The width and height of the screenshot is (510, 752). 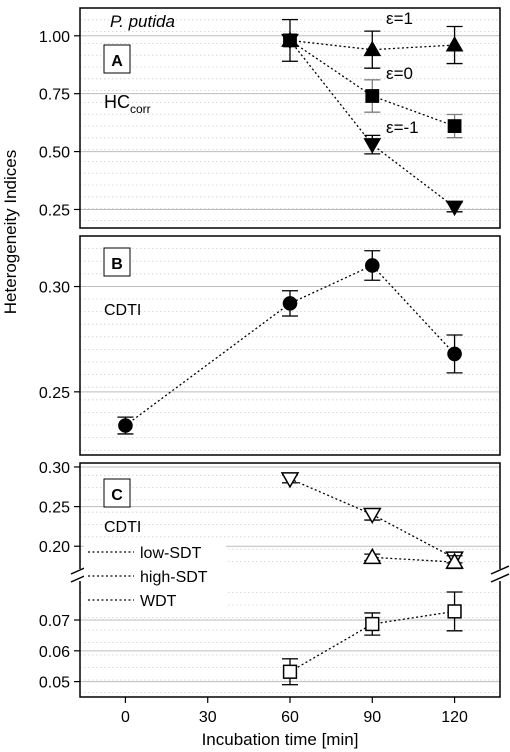 I want to click on axis-break-gap, so click(x=501, y=575).